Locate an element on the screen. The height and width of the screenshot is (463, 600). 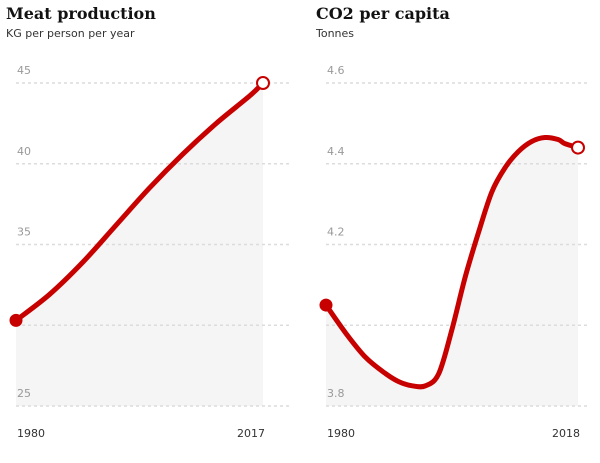
y-tick-label: 35 is located at coordinates (24, 232).